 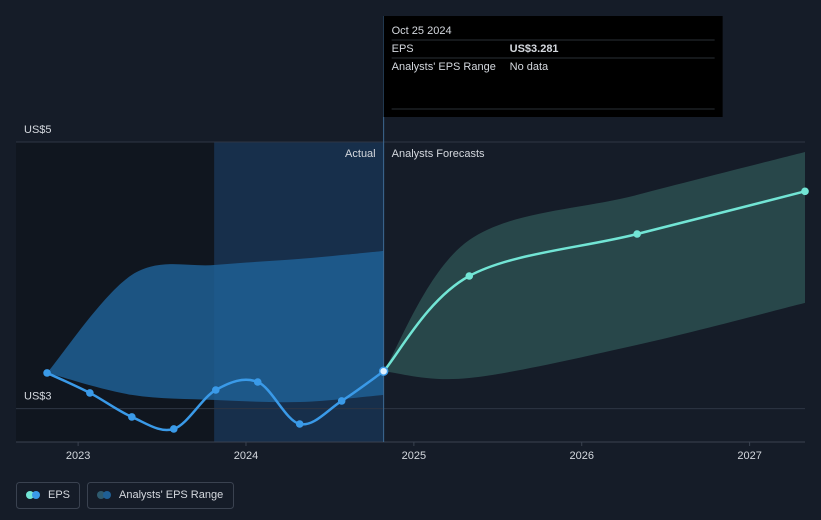 What do you see at coordinates (215, 326) in the screenshot?
I see `range-area` at bounding box center [215, 326].